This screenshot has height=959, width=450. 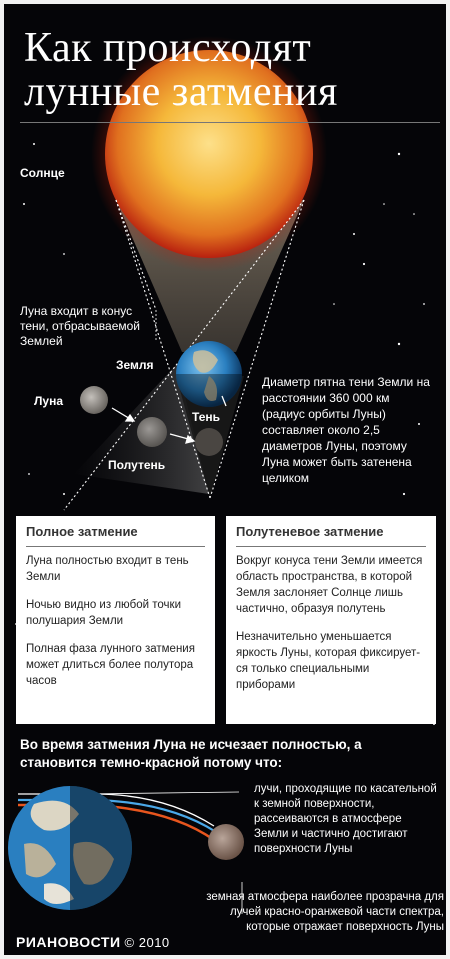 I want to click on earth-label: Земля, so click(x=135, y=365).